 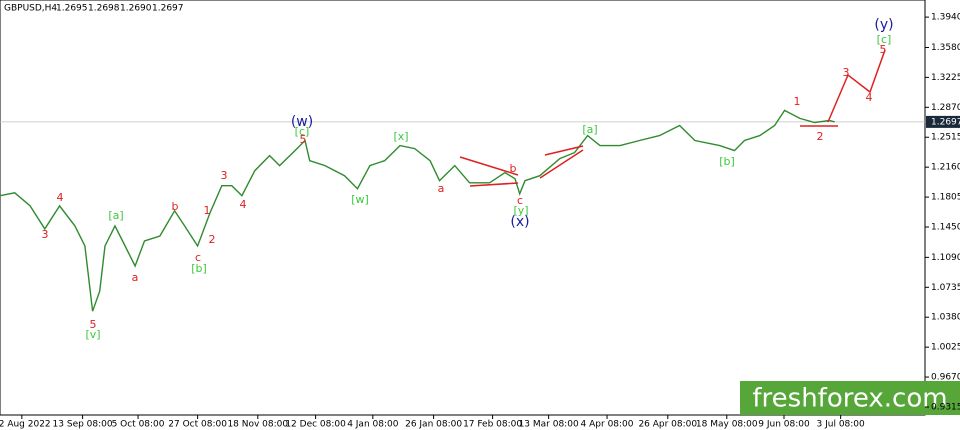 What do you see at coordinates (945, 258) in the screenshot?
I see `y-tick-label: 1.1090` at bounding box center [945, 258].